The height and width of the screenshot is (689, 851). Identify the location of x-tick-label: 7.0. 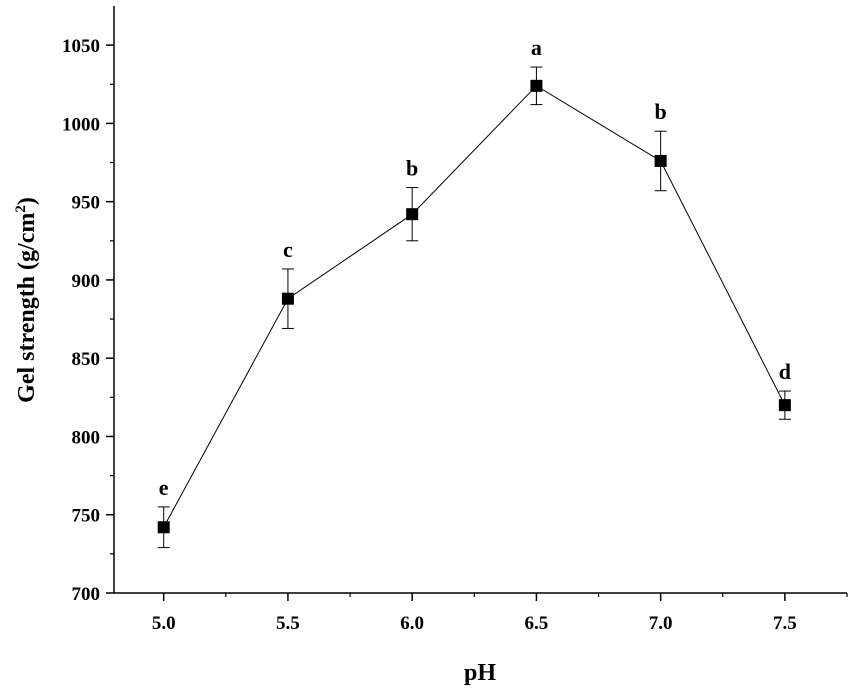
(661, 623).